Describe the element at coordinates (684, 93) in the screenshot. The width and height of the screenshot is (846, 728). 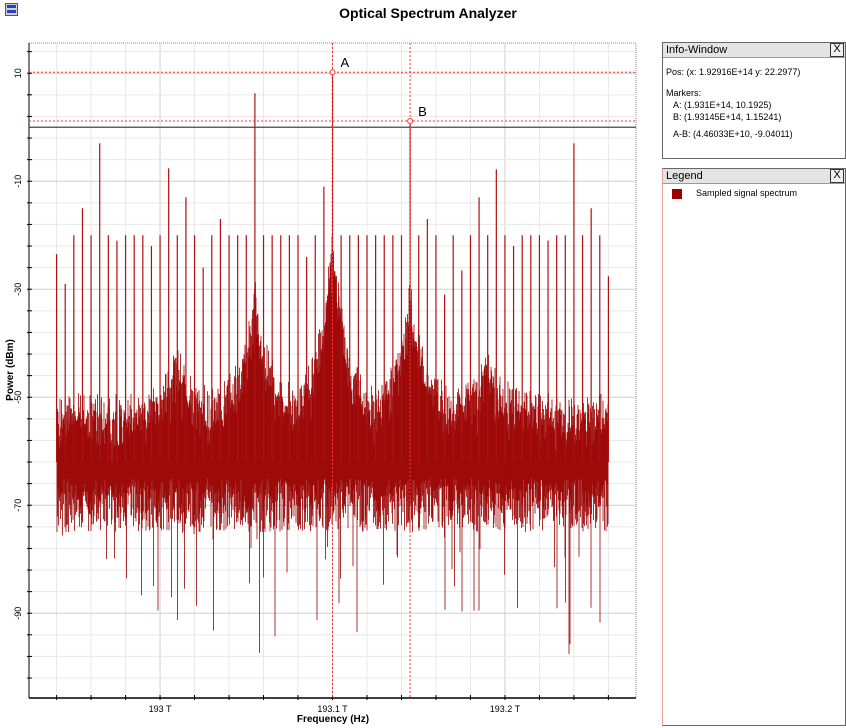
I see `markers-label: Markers:` at that location.